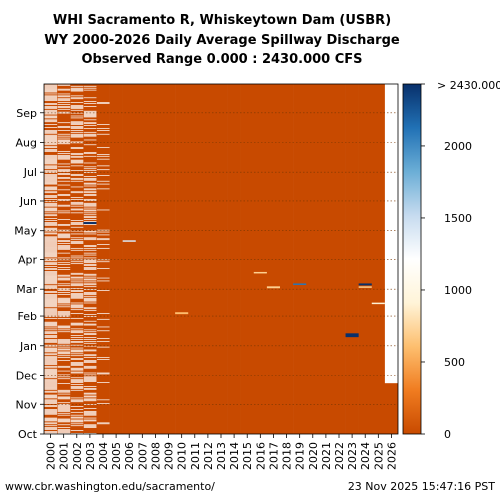 This screenshot has height=500, width=500. Describe the element at coordinates (260, 259) in the screenshot. I see `year-column-2016` at that location.